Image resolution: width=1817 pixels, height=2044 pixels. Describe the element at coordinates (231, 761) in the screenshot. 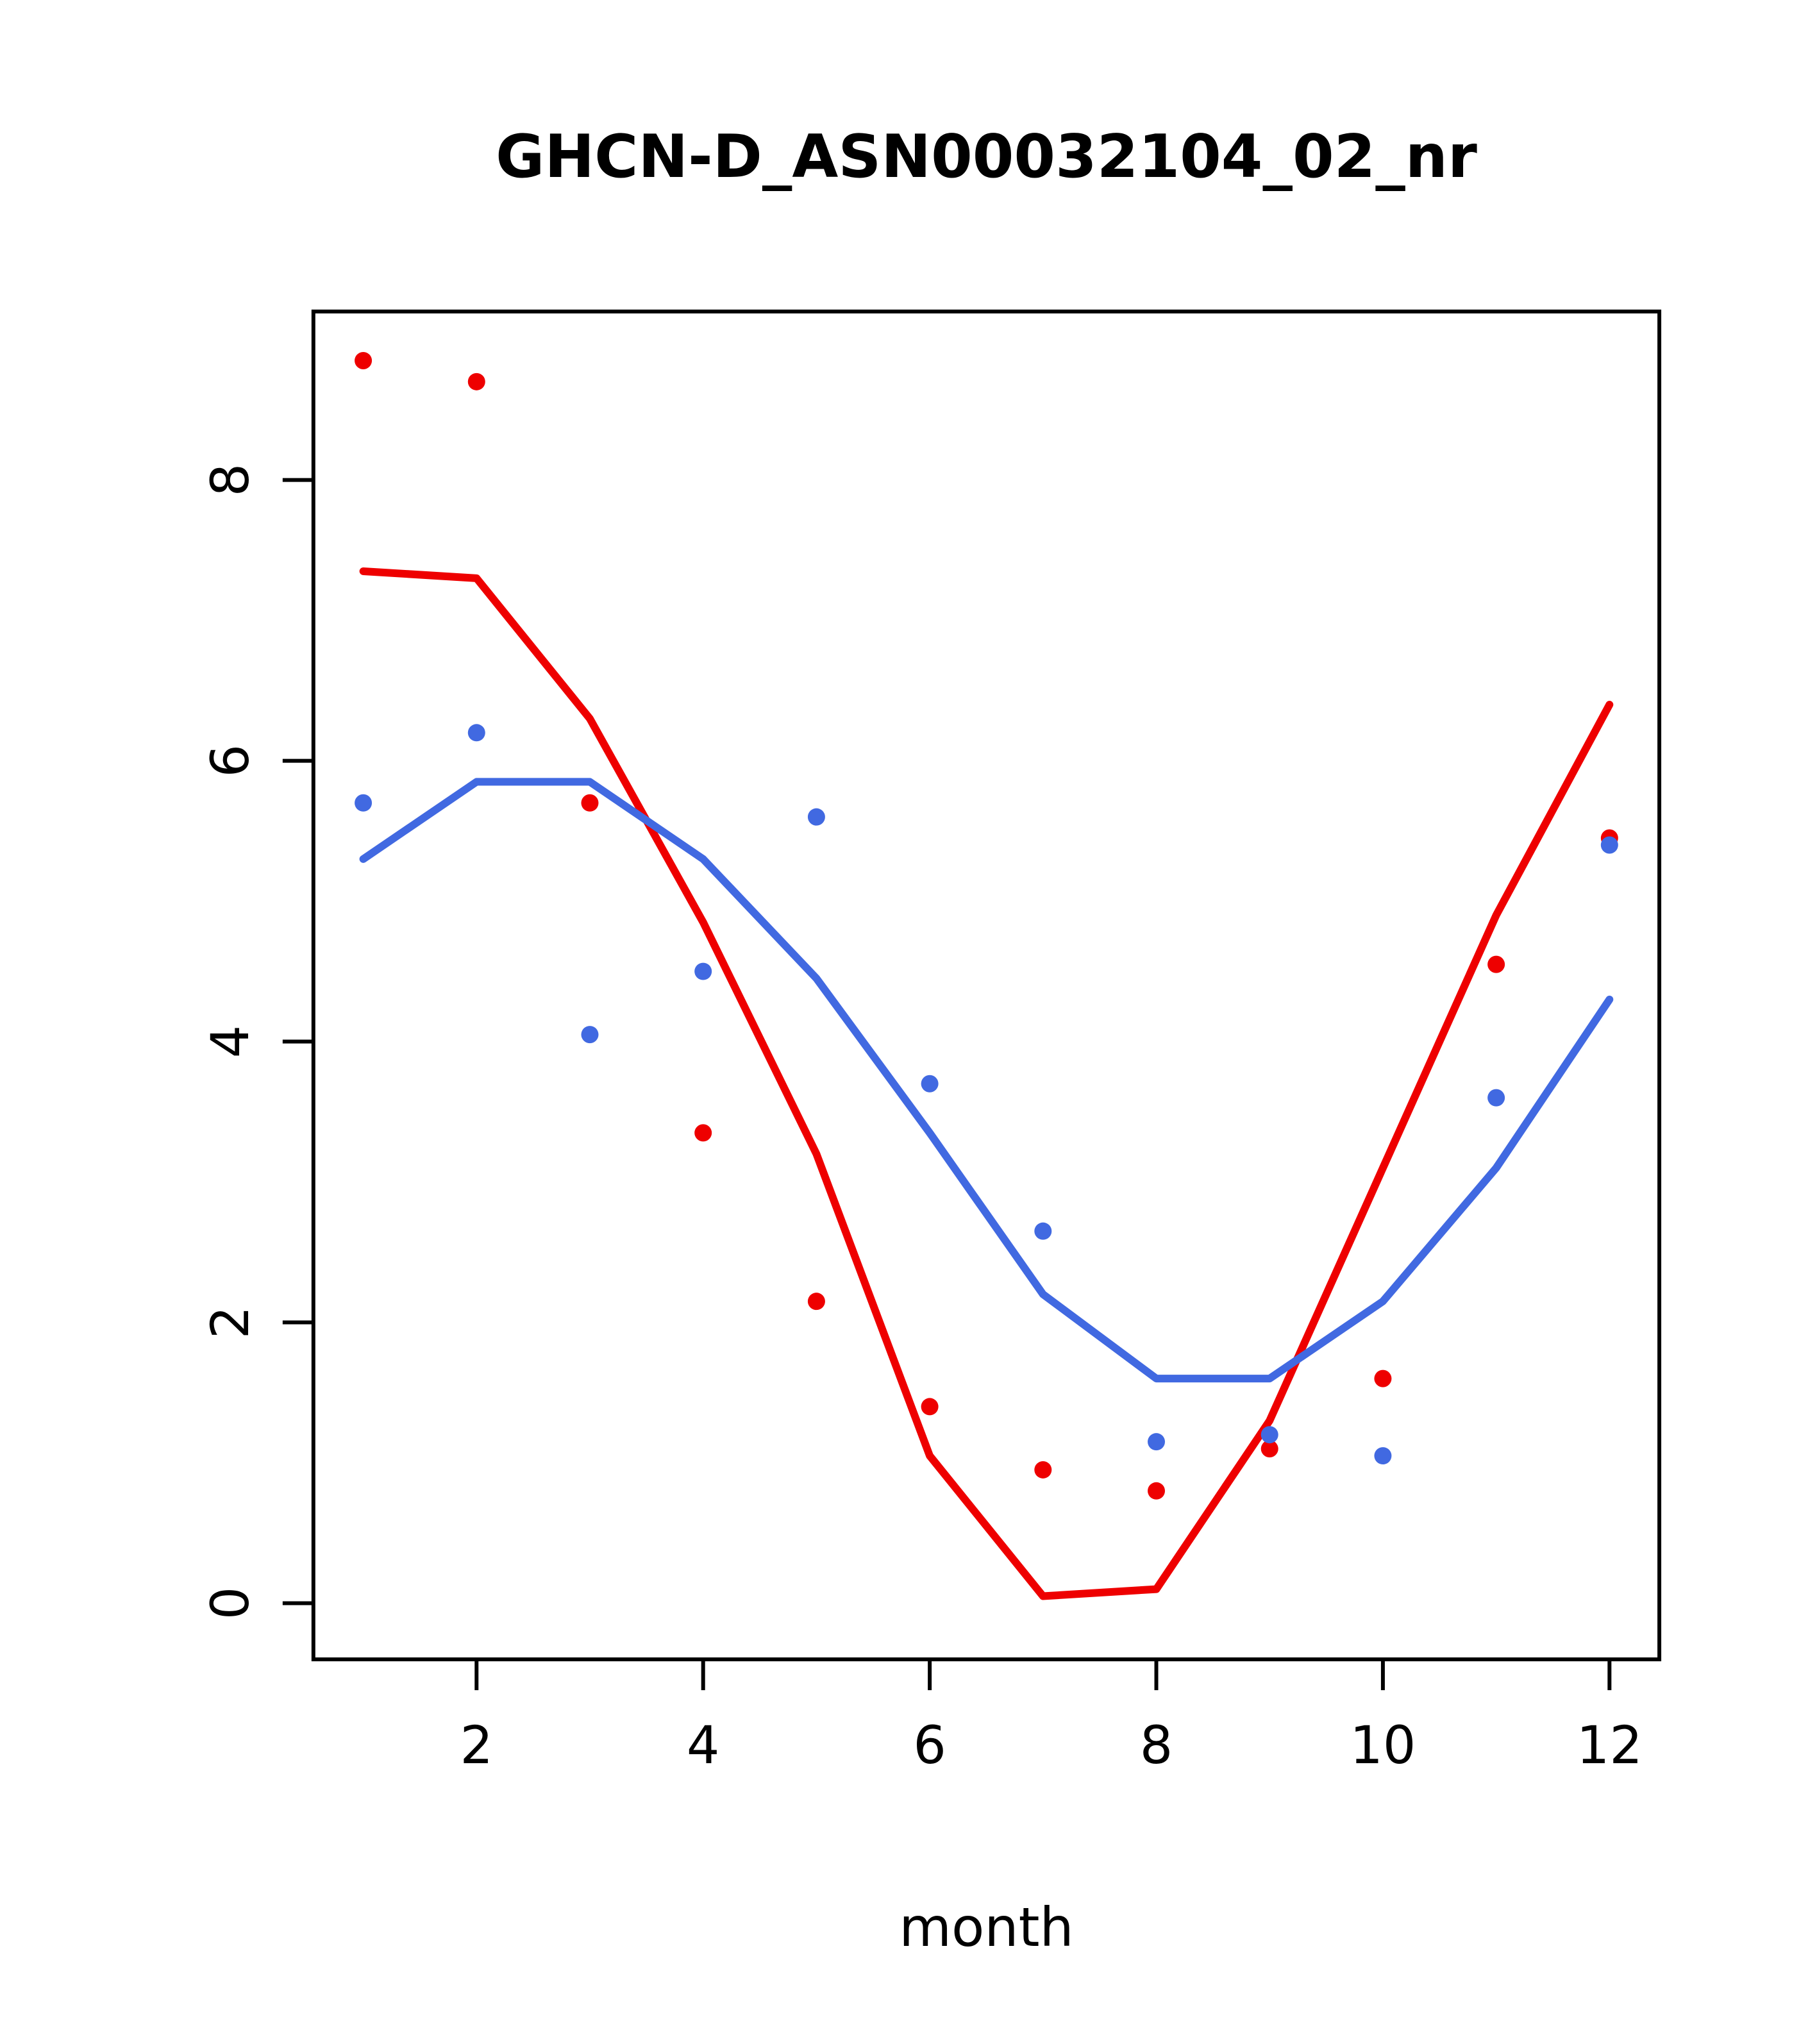

I see `y-tick-label: 6` at that location.